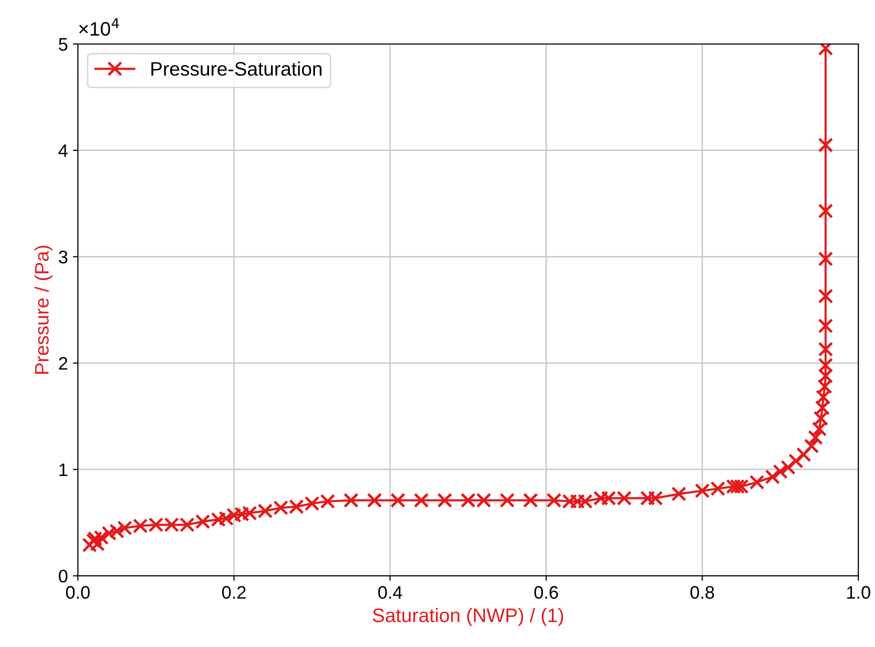  What do you see at coordinates (468, 617) in the screenshot?
I see `x-axis-title: Saturation (NWP) / (1)` at bounding box center [468, 617].